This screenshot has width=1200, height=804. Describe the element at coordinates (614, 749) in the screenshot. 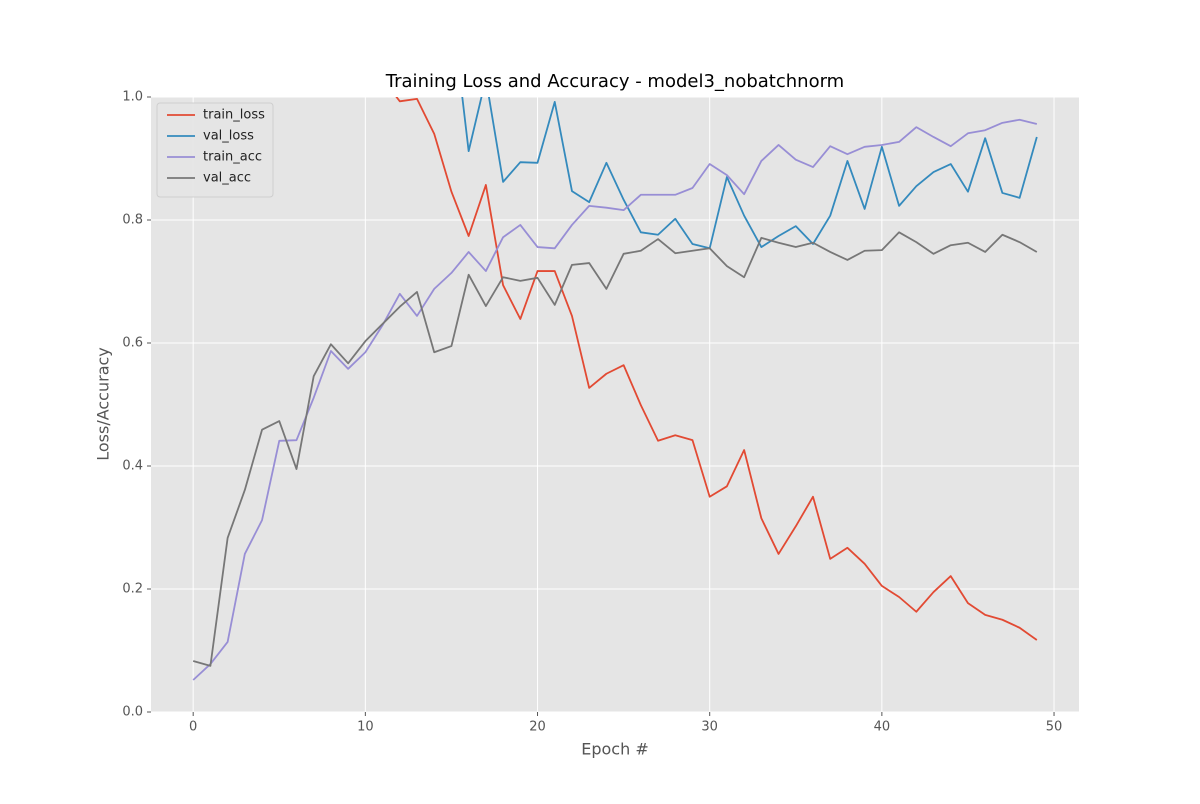

I see `x-axis-label: Epoch #` at that location.